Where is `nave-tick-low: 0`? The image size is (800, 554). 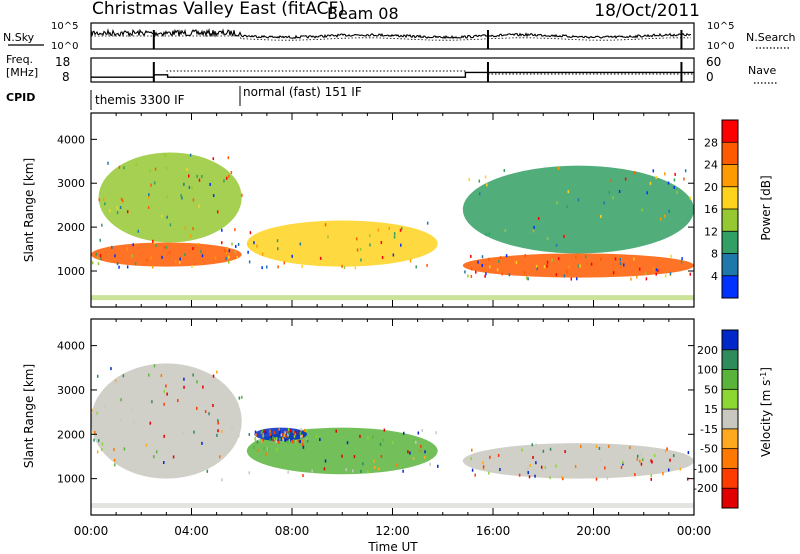 nave-tick-low: 0 is located at coordinates (710, 77).